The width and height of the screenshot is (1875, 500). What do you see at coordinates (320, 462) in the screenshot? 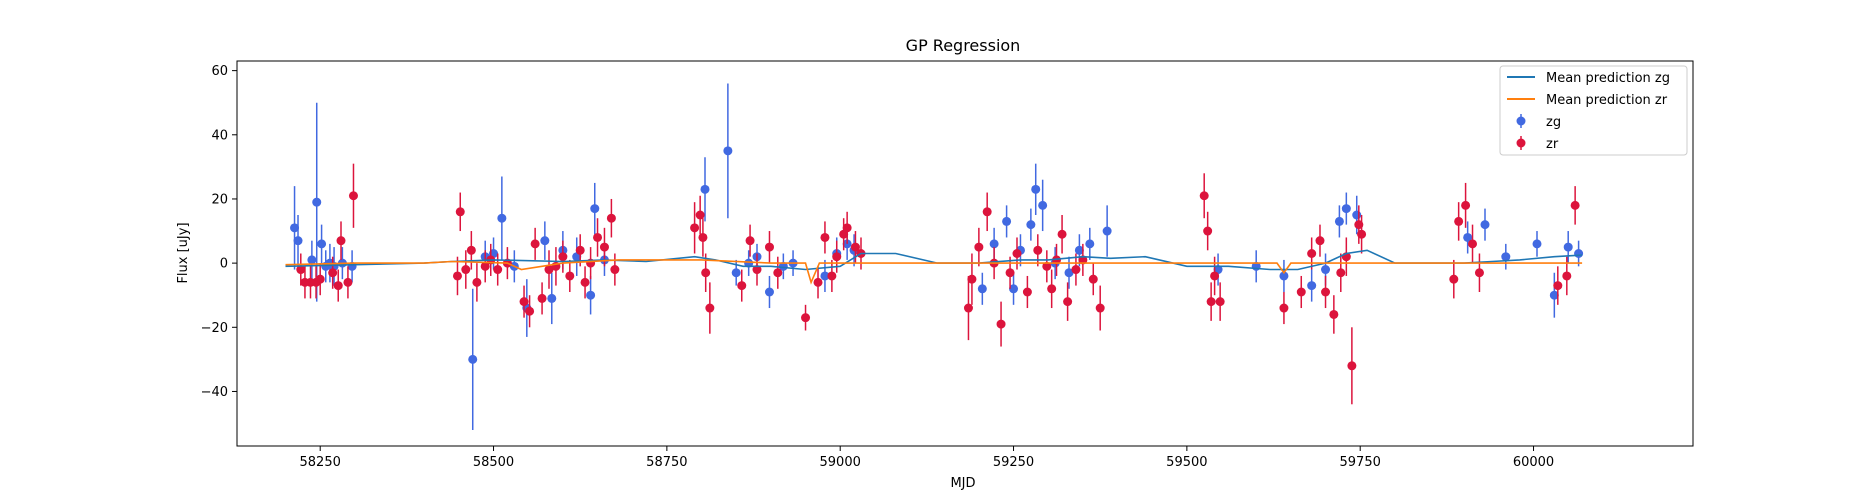
I see `x-tick-label: 58250` at bounding box center [320, 462].